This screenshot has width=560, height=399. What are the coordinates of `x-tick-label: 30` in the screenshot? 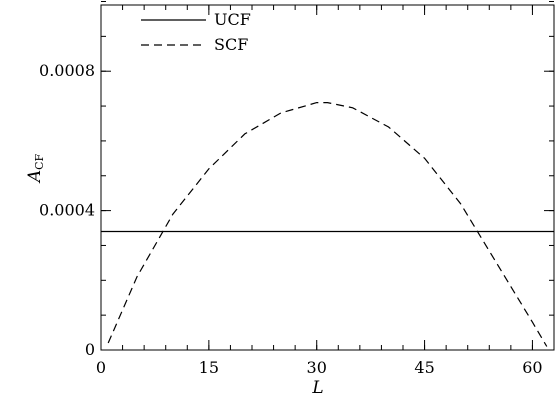 It's located at (317, 367).